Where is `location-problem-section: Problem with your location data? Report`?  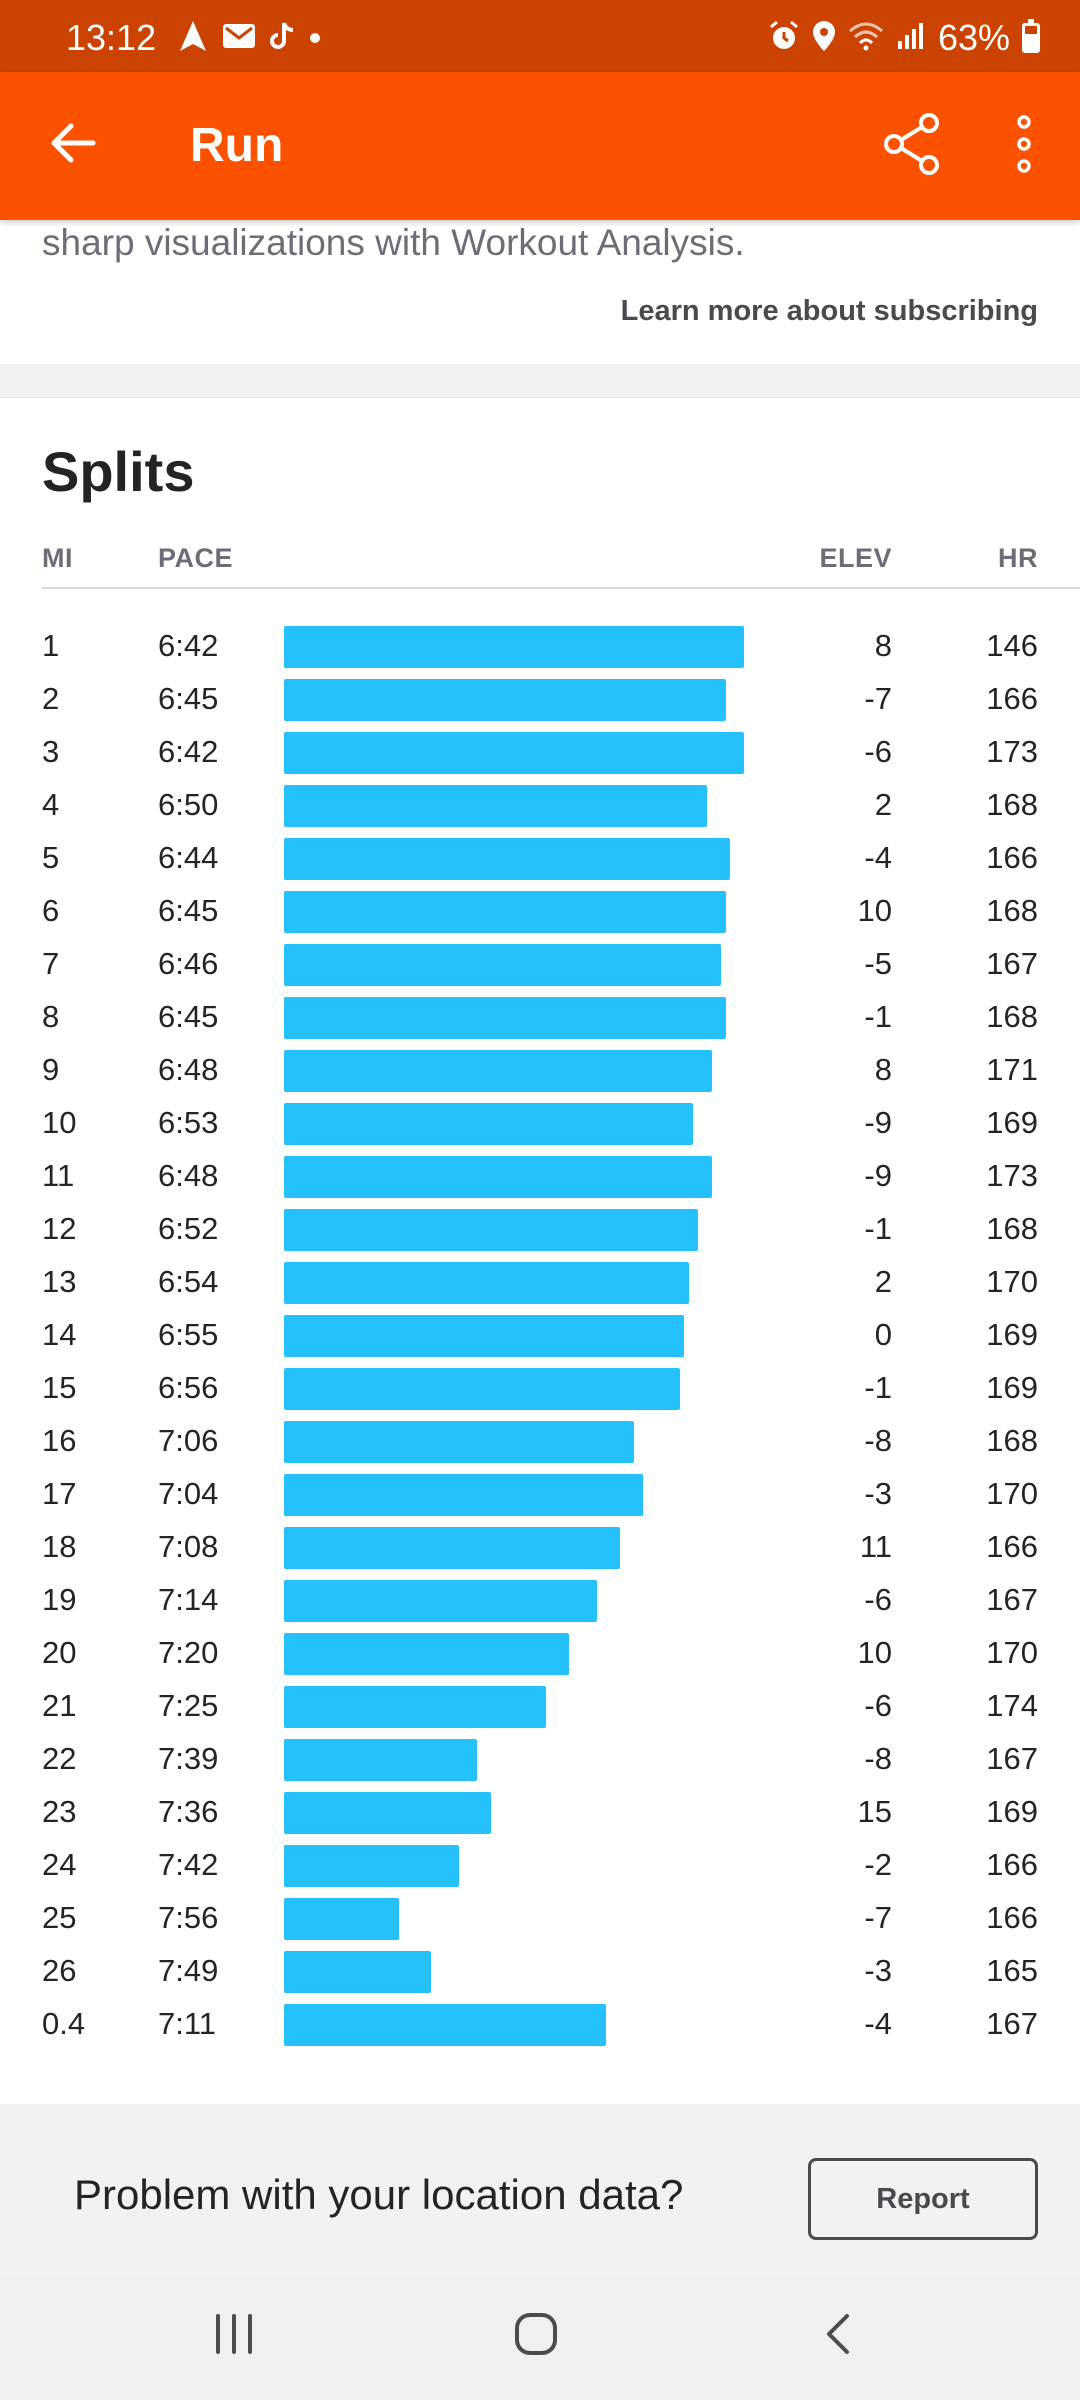
location-problem-section: Problem with your location data? Report is located at coordinates (540, 2189).